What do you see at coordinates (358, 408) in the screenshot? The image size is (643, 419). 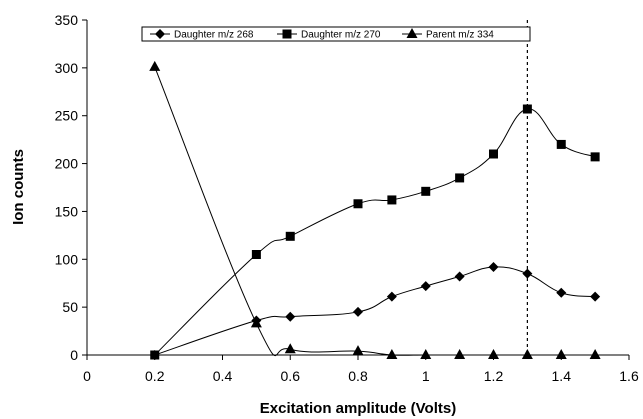 I see `x-axis-title: Excitation amplitude (Volts)` at bounding box center [358, 408].